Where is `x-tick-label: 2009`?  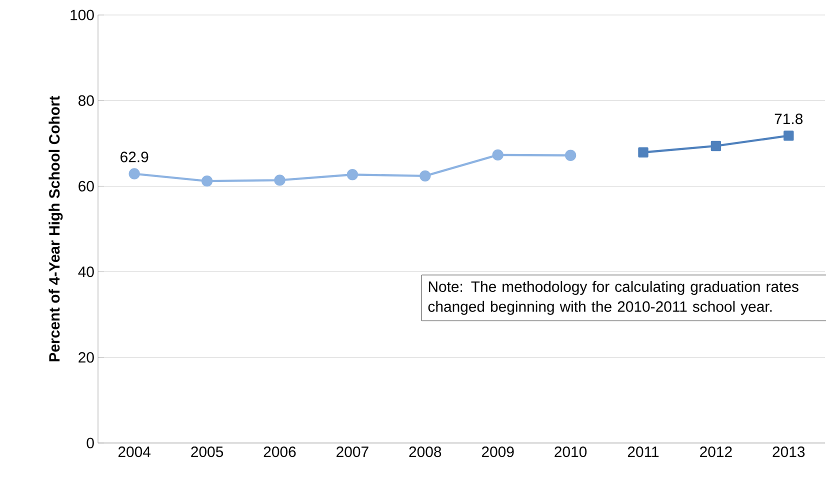
x-tick-label: 2009 is located at coordinates (498, 452).